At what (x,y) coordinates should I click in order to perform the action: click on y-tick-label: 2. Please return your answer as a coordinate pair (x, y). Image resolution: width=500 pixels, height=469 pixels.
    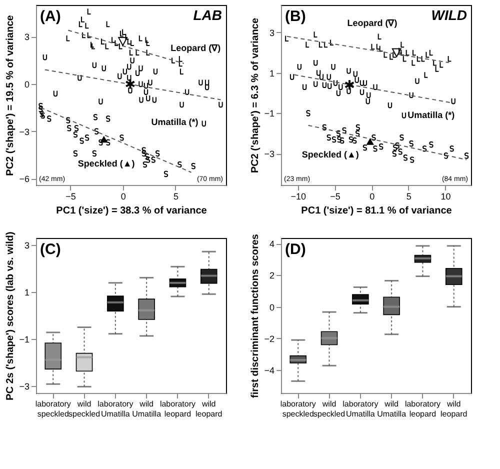
    Looking at the image, I should click on (271, 275).